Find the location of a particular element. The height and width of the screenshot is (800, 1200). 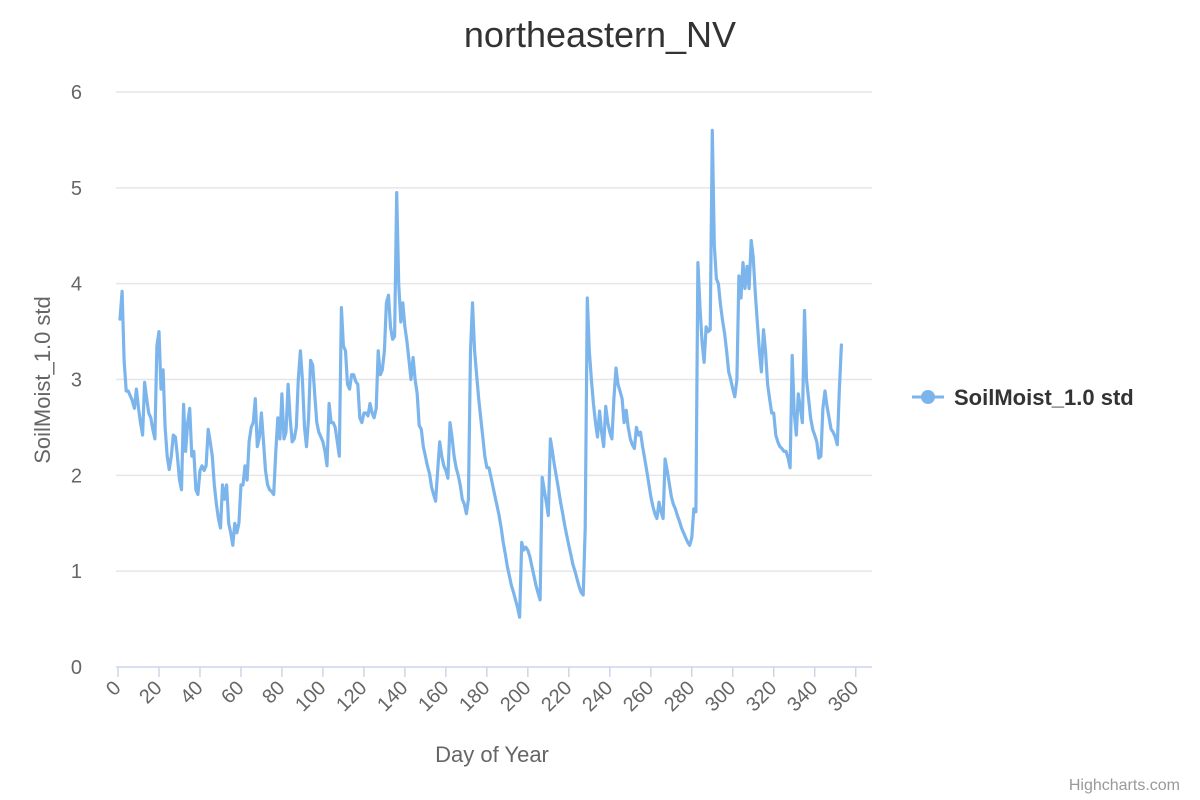

x-tick-label-100: 100 is located at coordinates (310, 696).